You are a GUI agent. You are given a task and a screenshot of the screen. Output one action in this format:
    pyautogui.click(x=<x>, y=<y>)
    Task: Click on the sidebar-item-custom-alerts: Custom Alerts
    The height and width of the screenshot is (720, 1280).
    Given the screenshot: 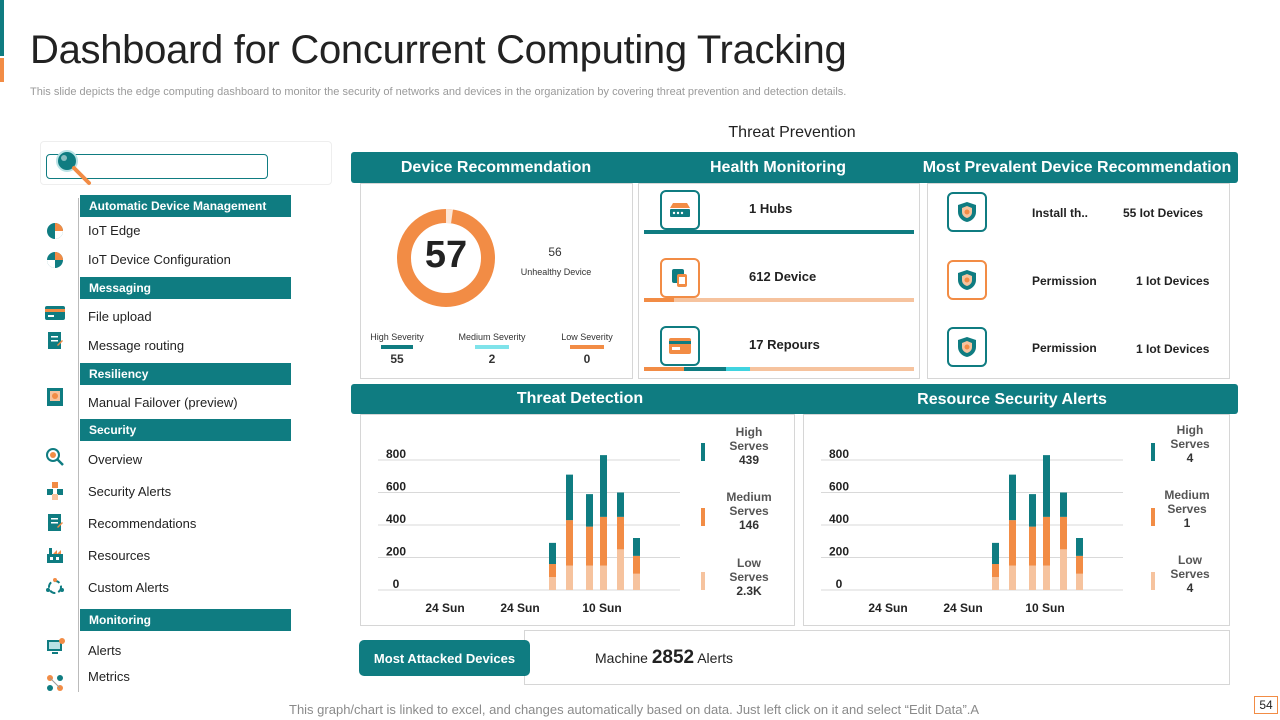 What is the action you would take?
    pyautogui.click(x=128, y=587)
    